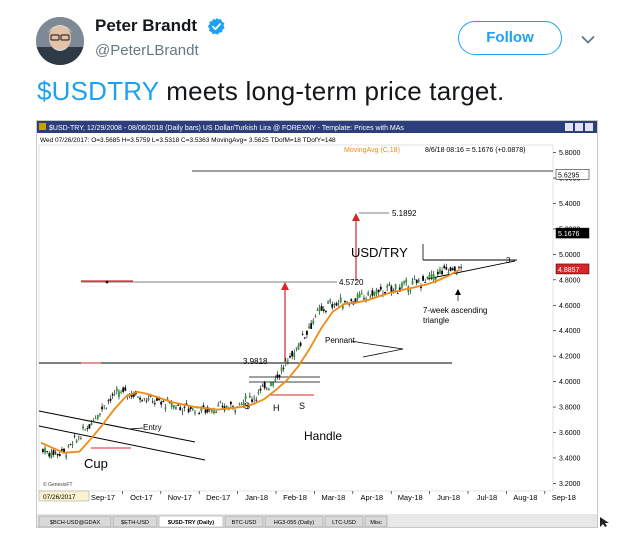 The image size is (621, 537). I want to click on level-dot, so click(107, 282).